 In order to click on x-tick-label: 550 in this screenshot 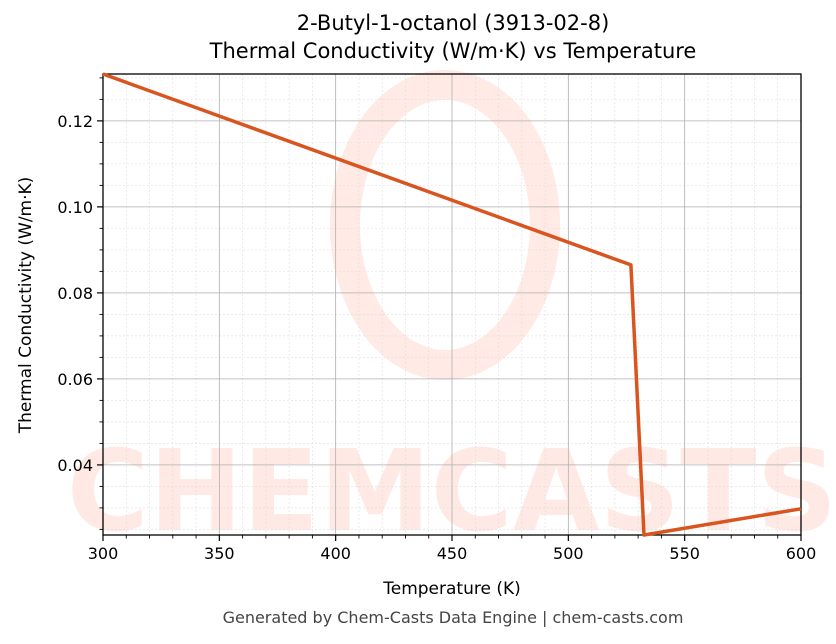, I will do `click(684, 553)`.